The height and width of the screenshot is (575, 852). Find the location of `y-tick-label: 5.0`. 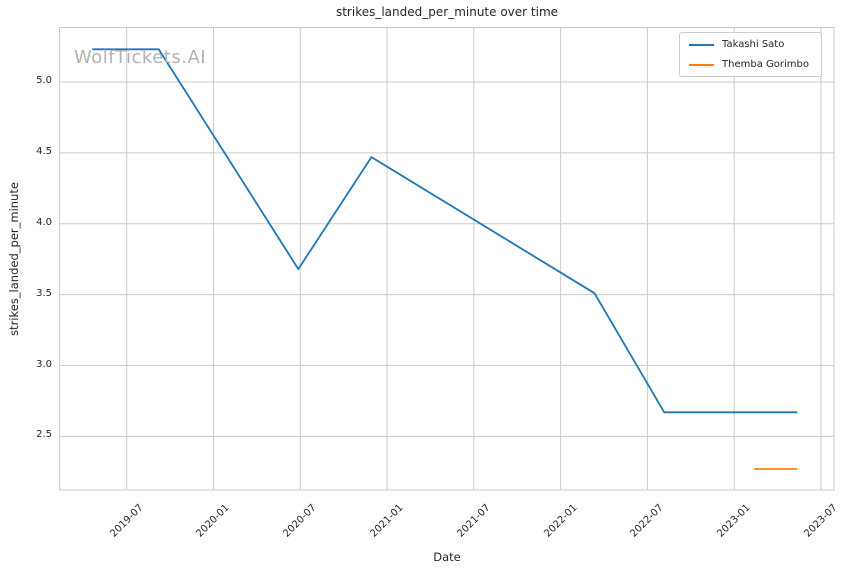

y-tick-label: 5.0 is located at coordinates (44, 80).